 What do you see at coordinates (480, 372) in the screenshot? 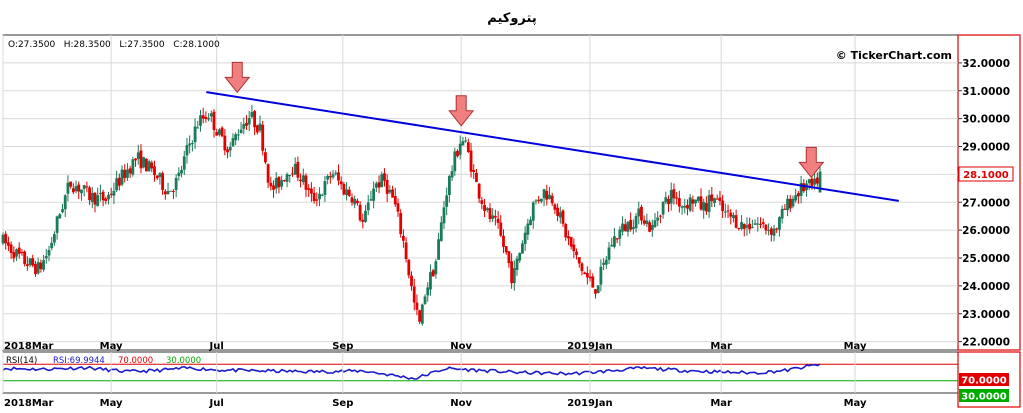
I see `rsi-layer` at bounding box center [480, 372].